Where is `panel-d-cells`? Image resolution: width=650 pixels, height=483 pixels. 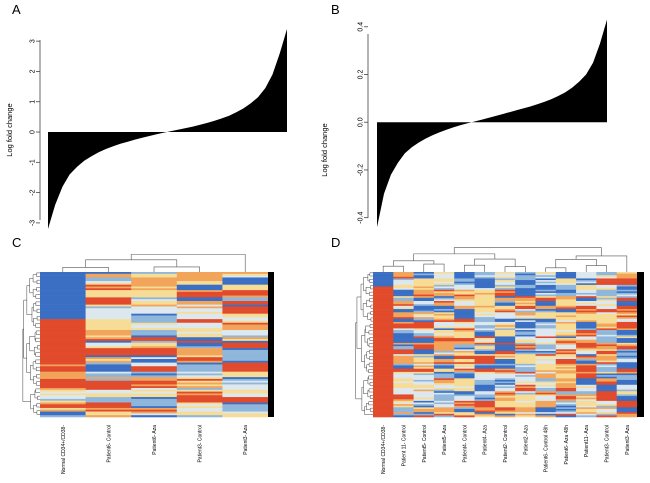
panel-d-cells is located at coordinates (505, 345).